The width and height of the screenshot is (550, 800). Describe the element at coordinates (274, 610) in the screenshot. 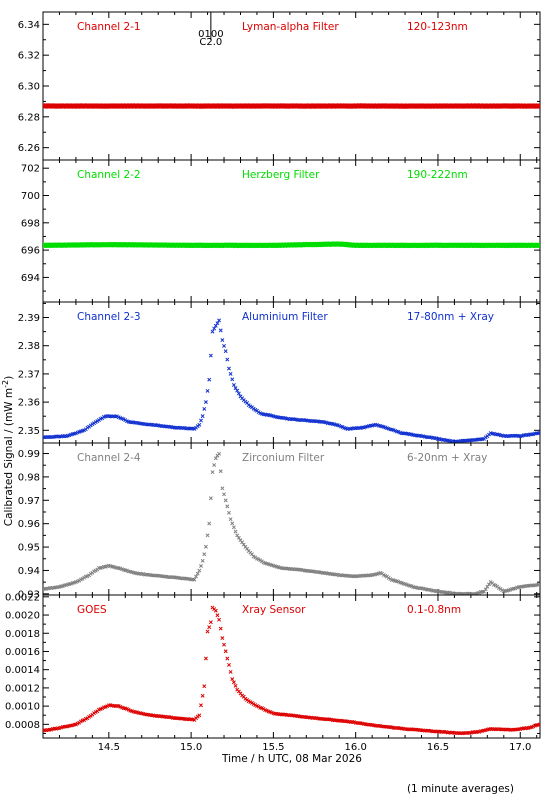

I see `filter-name-label: Xray Sensor` at that location.